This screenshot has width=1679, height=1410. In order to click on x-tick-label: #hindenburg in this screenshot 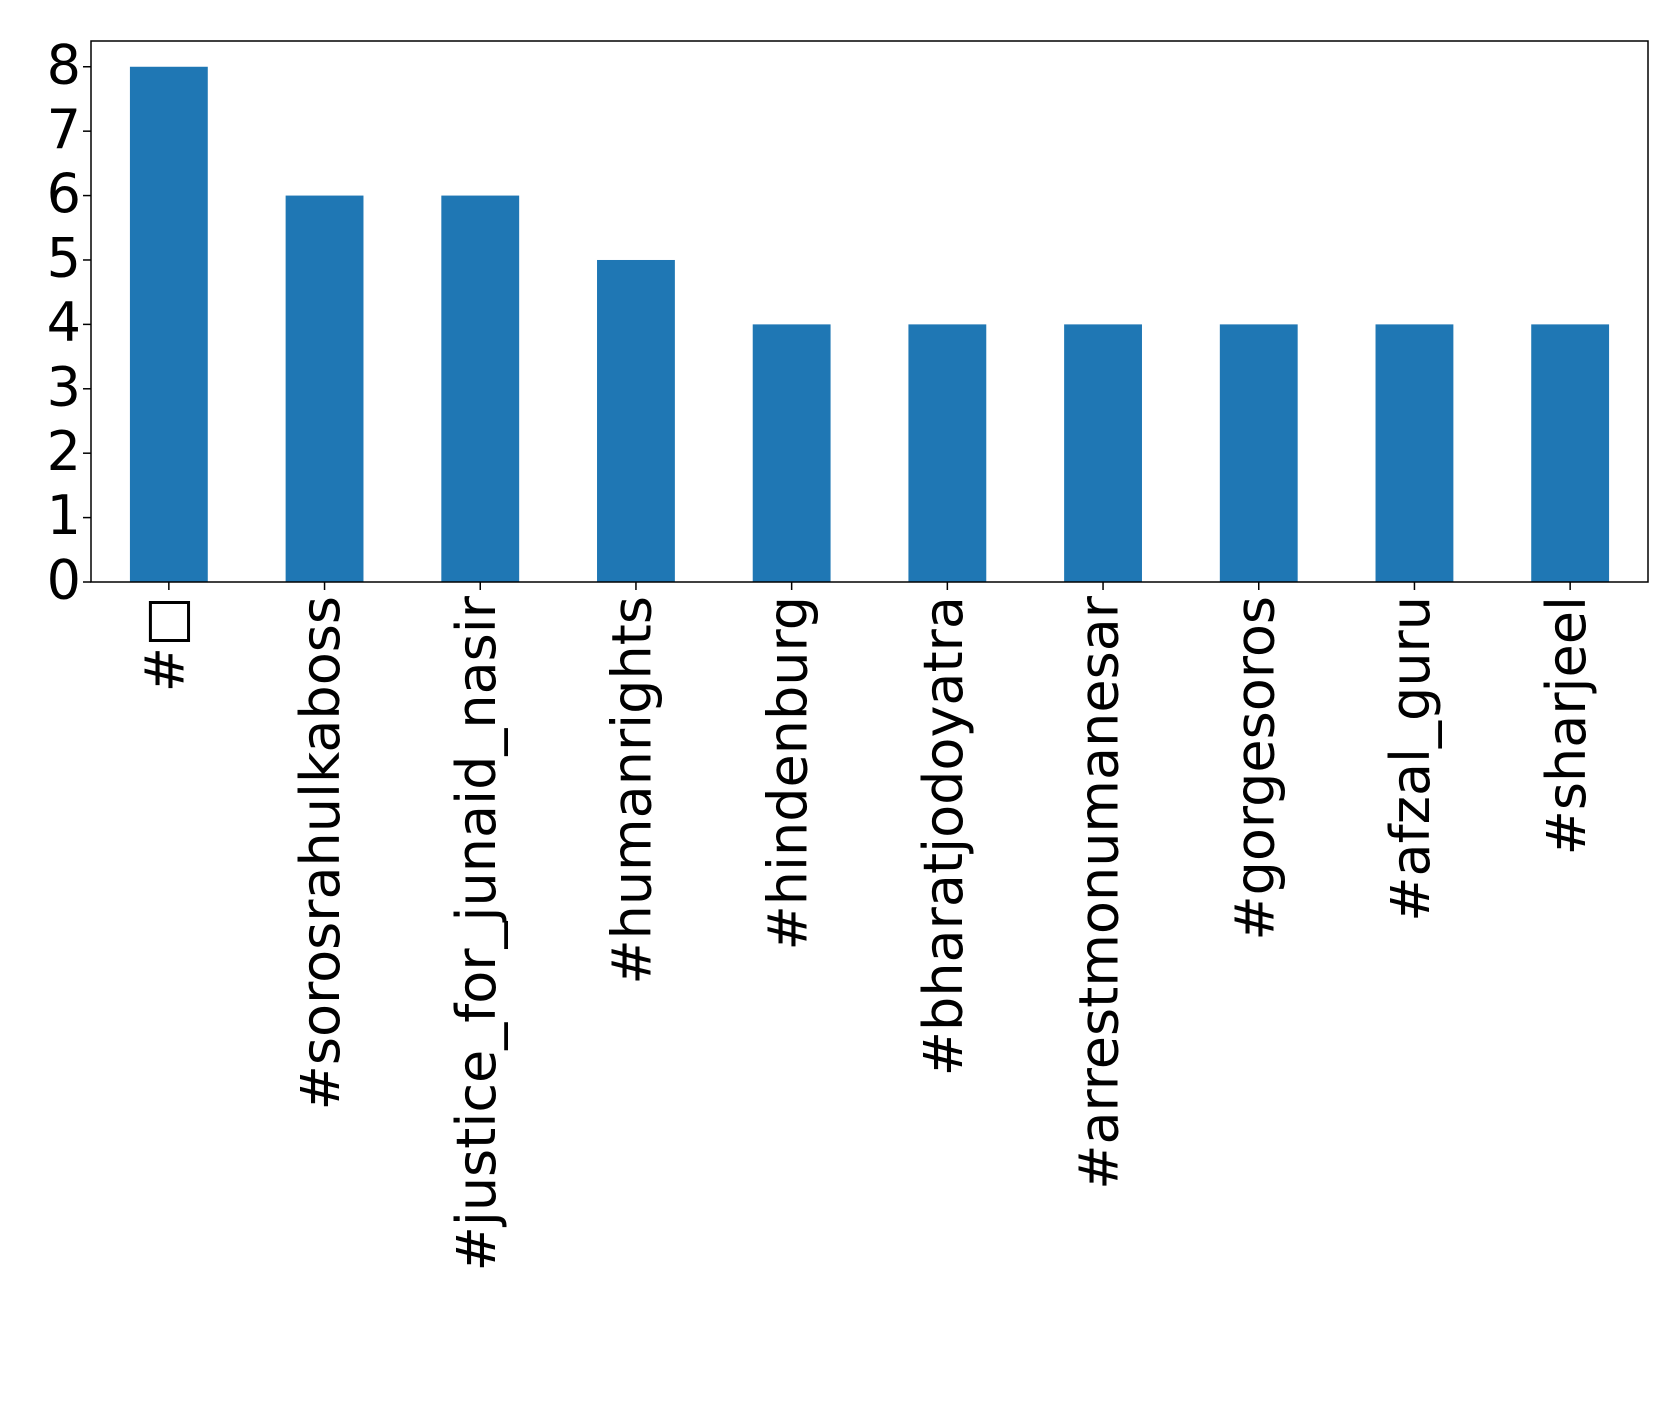, I will do `click(787, 773)`.